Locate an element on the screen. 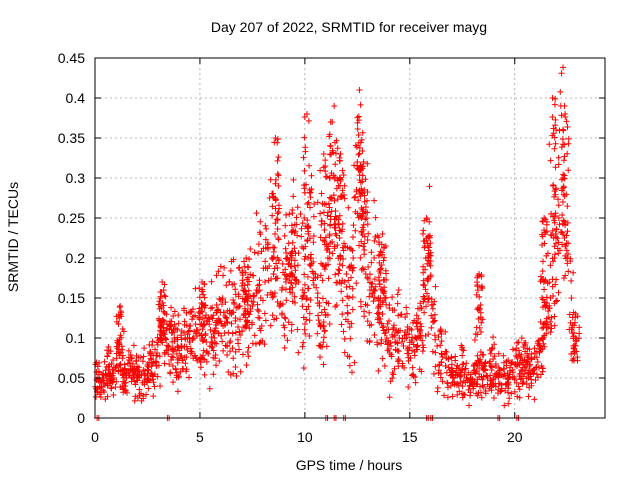 This screenshot has height=480, width=640. y-tick-label: 0.4 is located at coordinates (76, 98).